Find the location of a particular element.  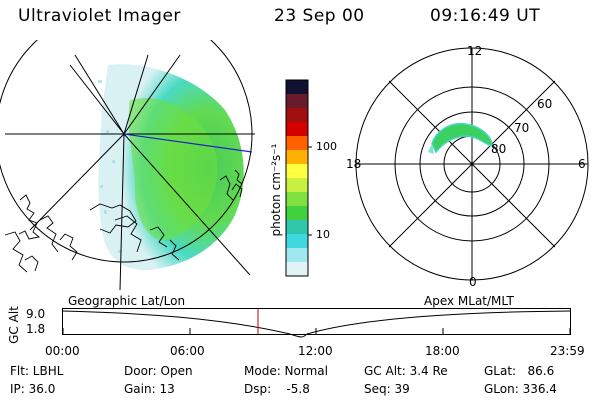

mlt-label-0: 0 is located at coordinates (473, 282).